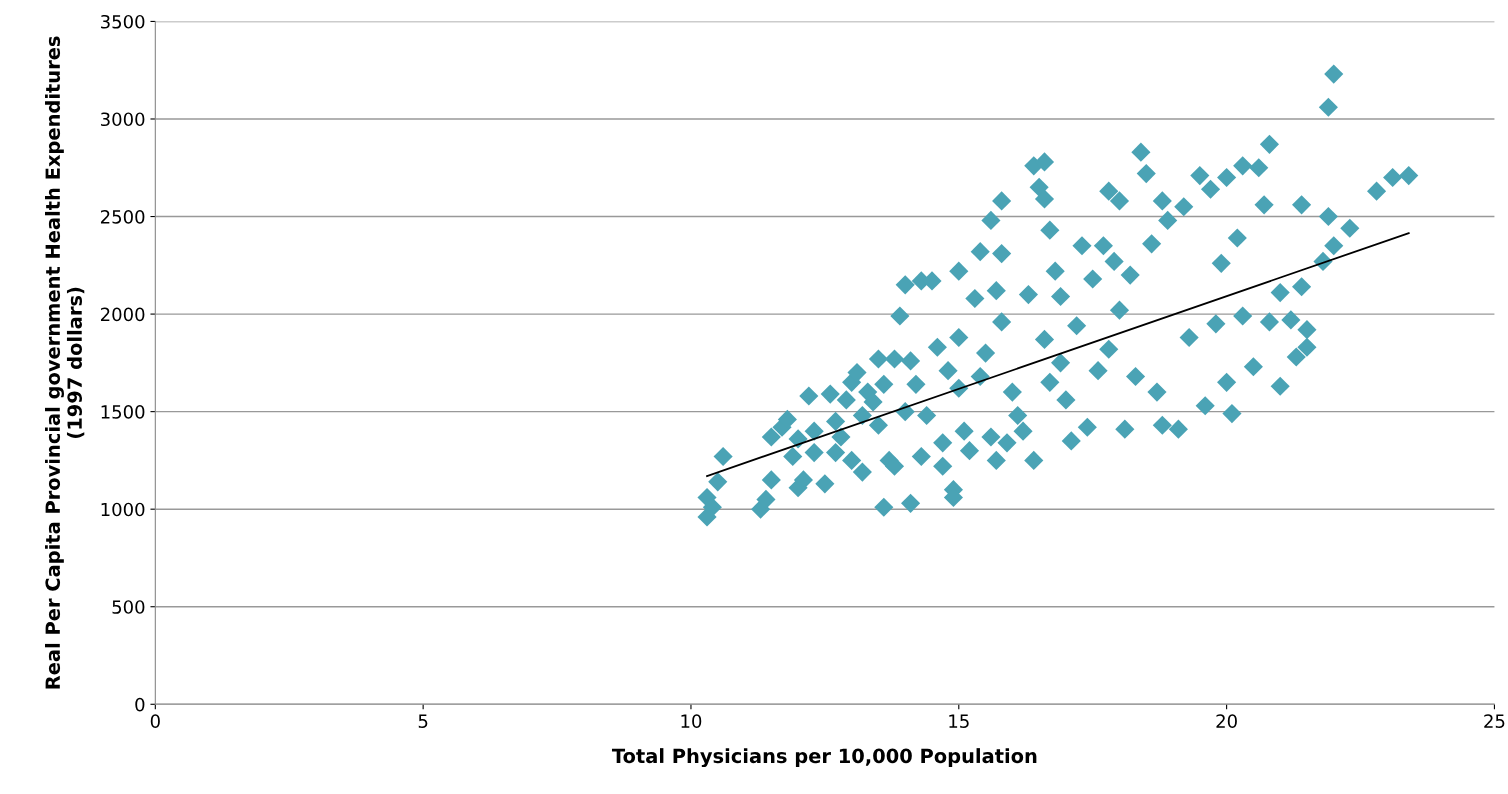  What do you see at coordinates (65, 362) in the screenshot?
I see `y-axis-title: Real Per Capita Provincial government Health Expenditures (1997 dollars)` at bounding box center [65, 362].